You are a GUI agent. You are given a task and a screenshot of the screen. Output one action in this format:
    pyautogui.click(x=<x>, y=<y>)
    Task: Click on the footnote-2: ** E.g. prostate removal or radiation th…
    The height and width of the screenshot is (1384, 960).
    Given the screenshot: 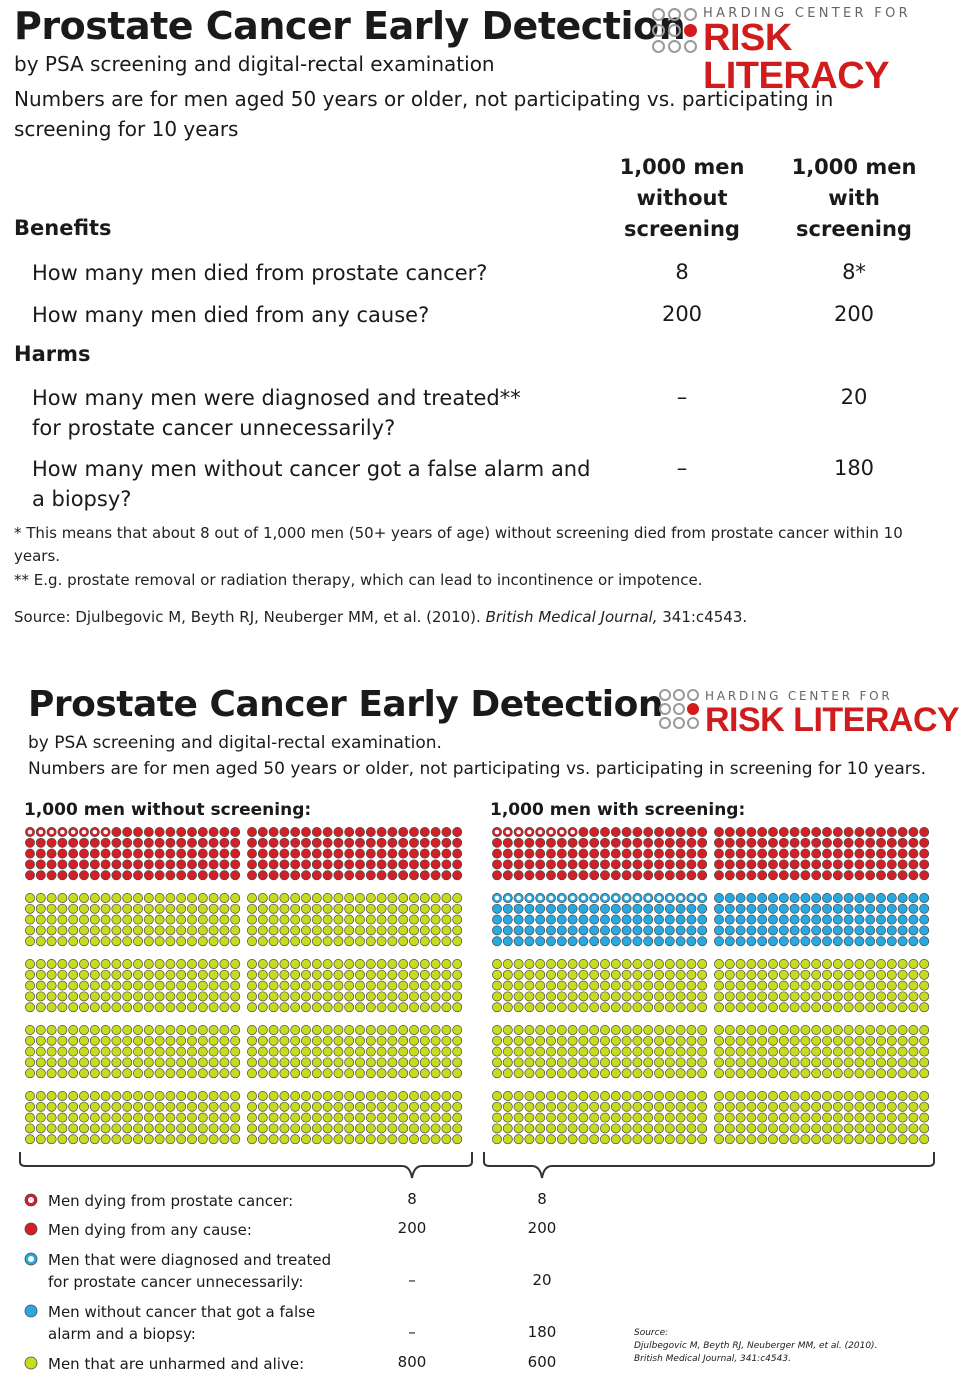 What is the action you would take?
    pyautogui.click(x=358, y=580)
    